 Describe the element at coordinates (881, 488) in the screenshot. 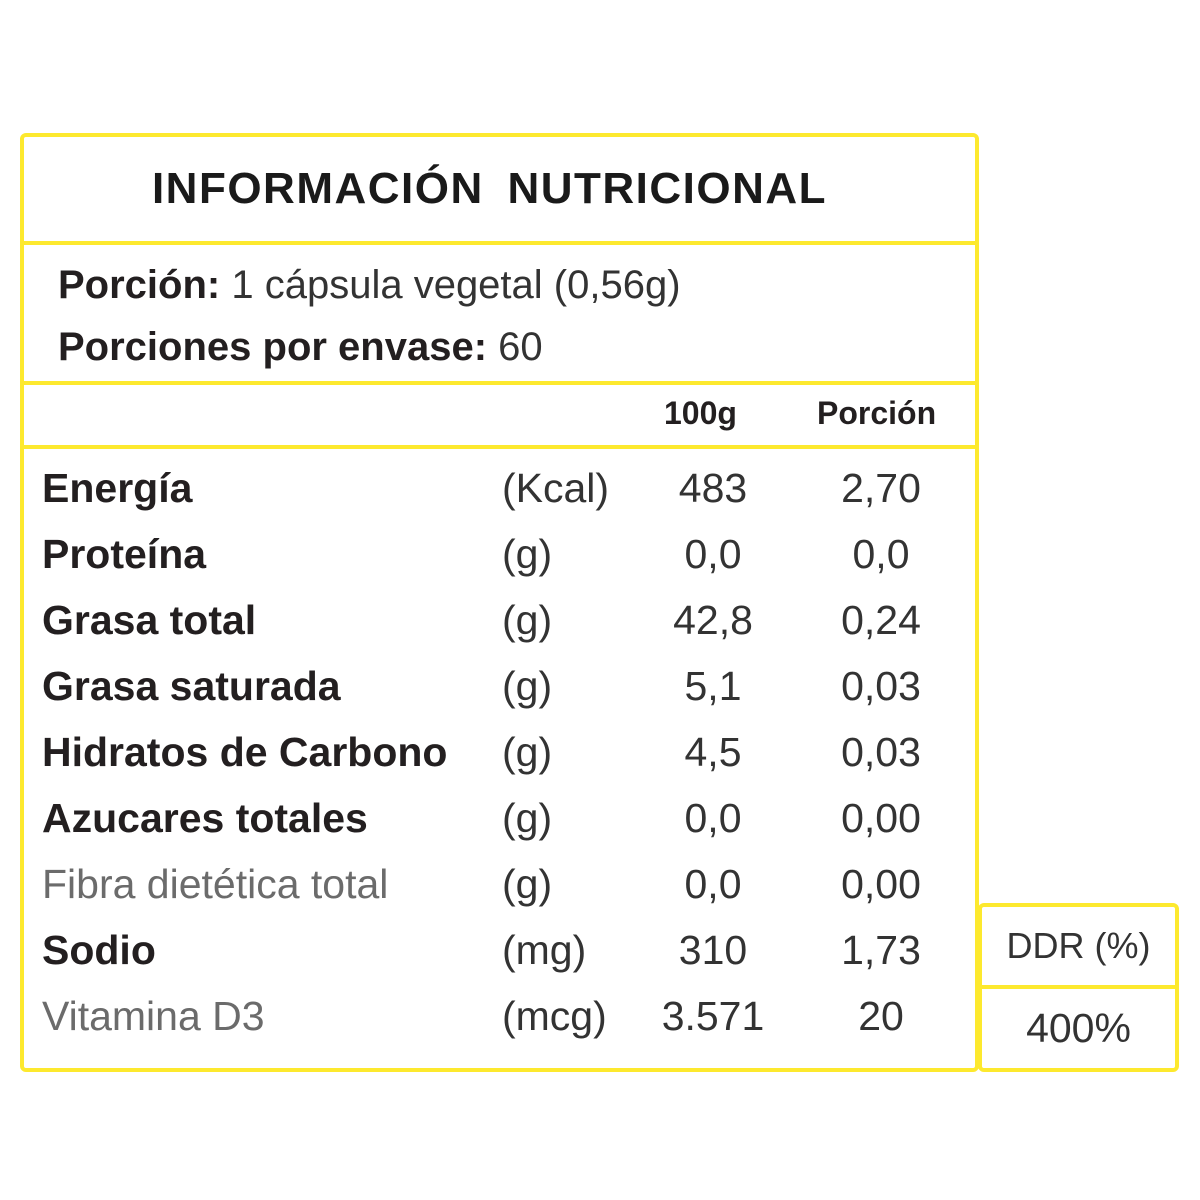

I see `value-per-portion: 2,70` at that location.